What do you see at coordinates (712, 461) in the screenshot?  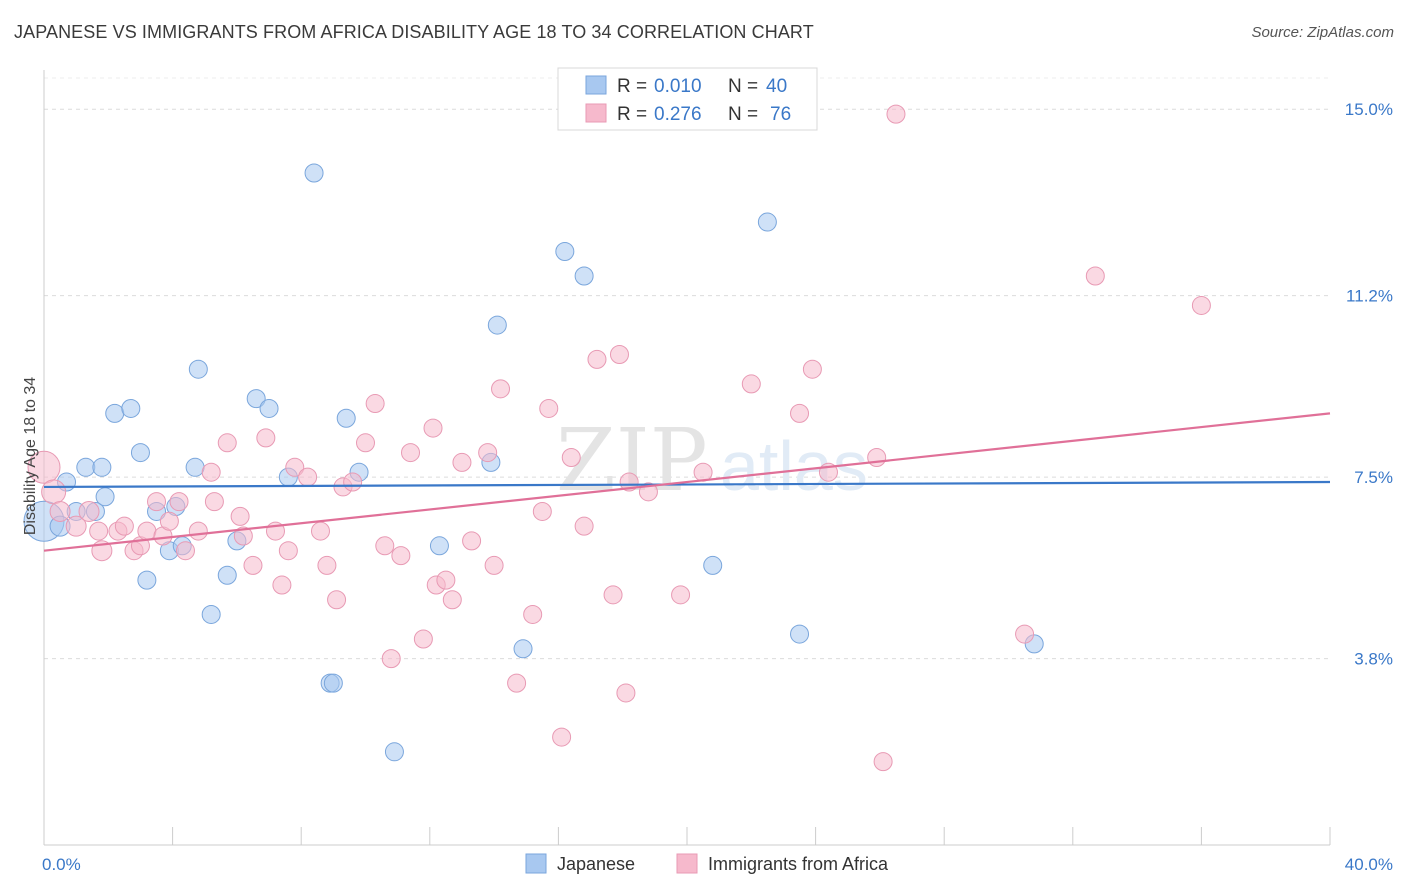 I see `watermark: ZIP atlas` at bounding box center [712, 461].